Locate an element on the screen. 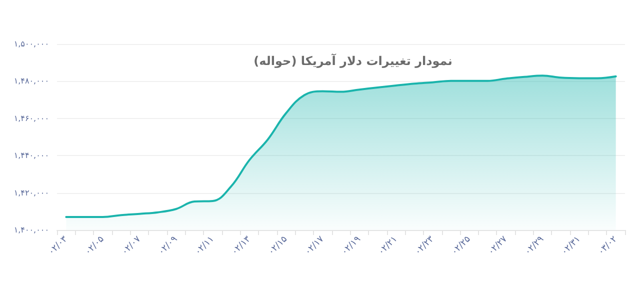  y-tick-label: ۱,۴۸۰,۰۰۰ is located at coordinates (31, 81).